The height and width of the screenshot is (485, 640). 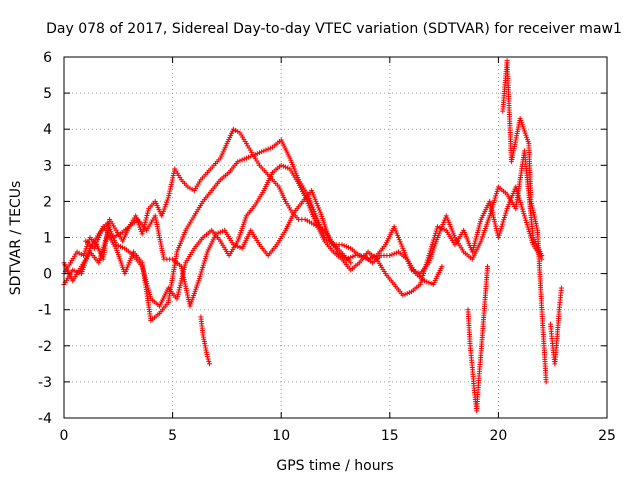 I want to click on y-tick-label: -4, so click(x=45, y=419).